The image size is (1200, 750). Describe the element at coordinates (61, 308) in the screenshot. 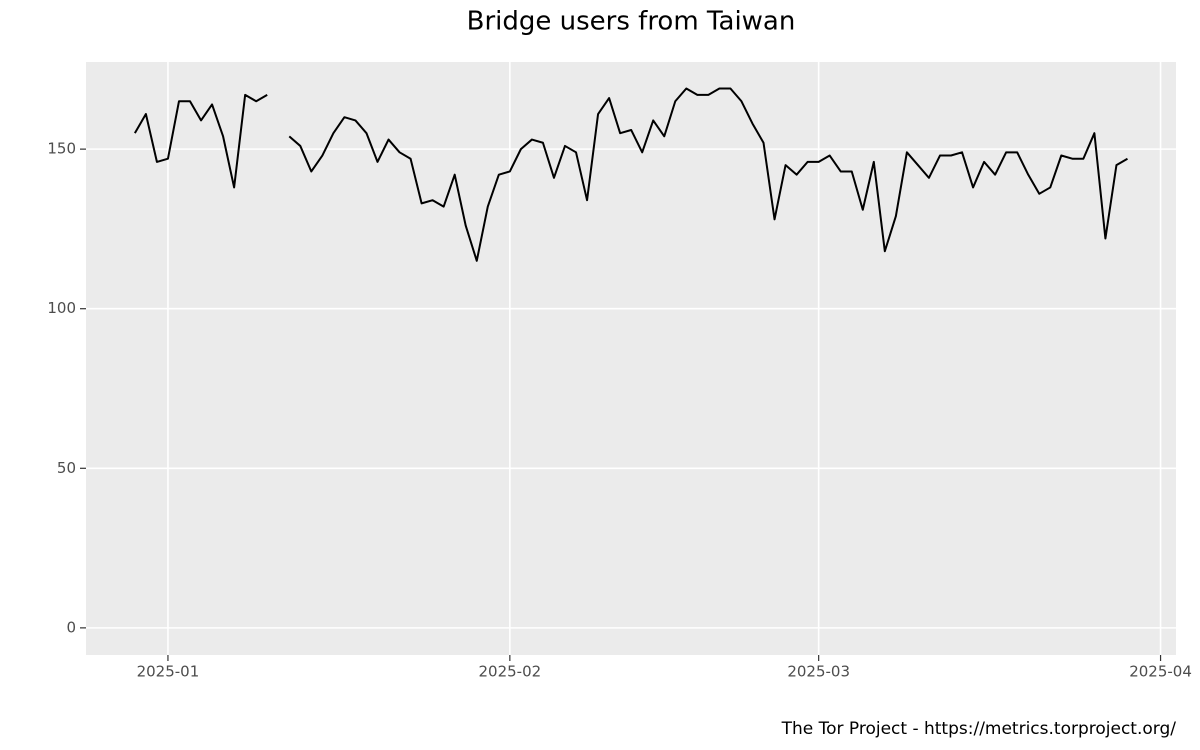

I see `y-tick-label: 100` at that location.